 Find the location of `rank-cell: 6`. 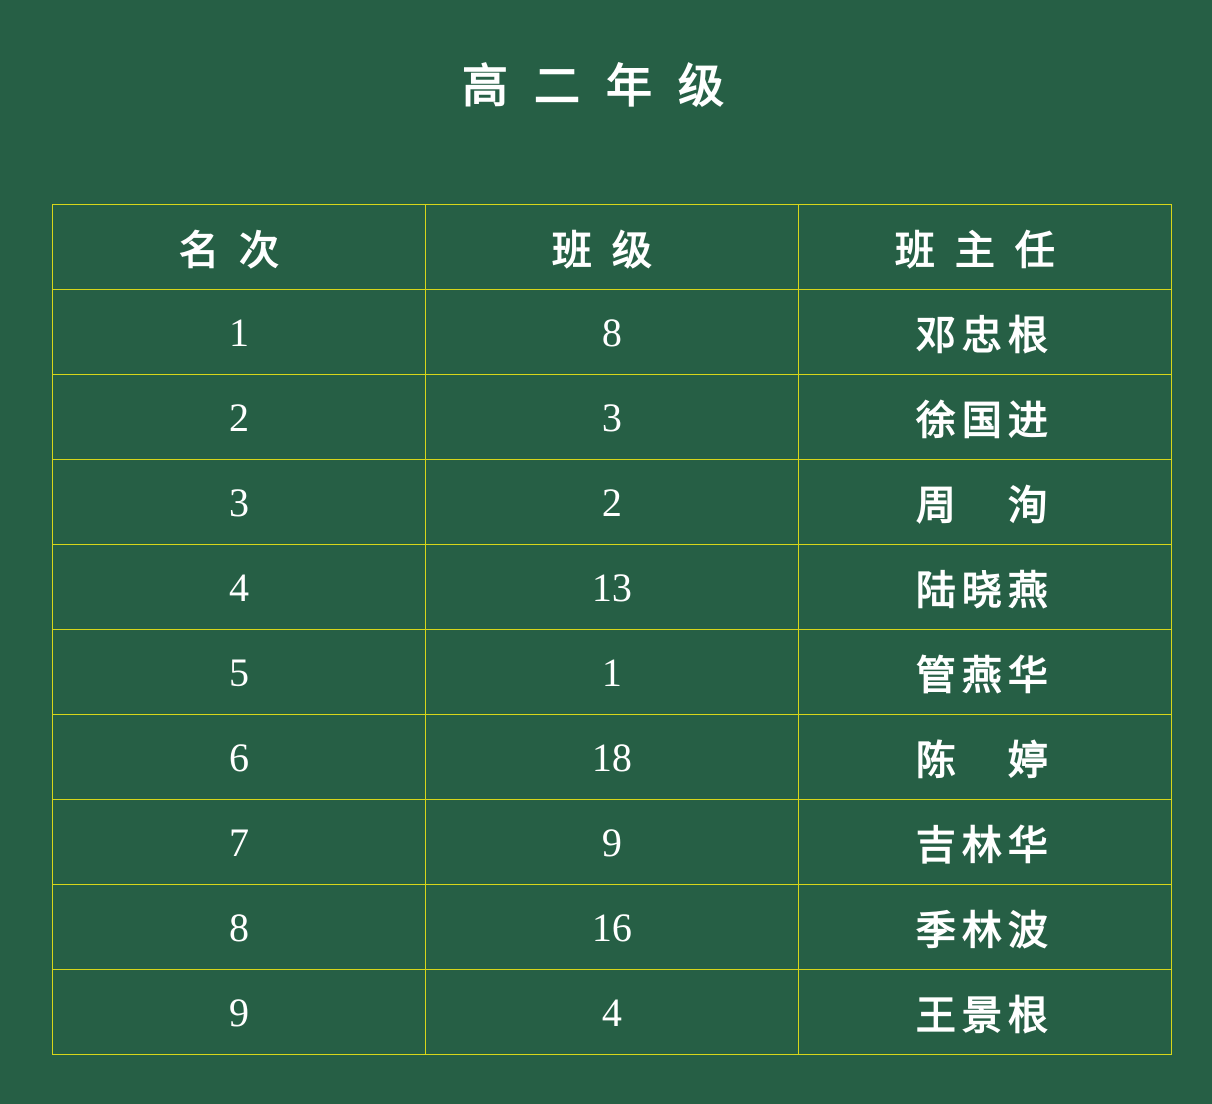

rank-cell: 6 is located at coordinates (239, 757).